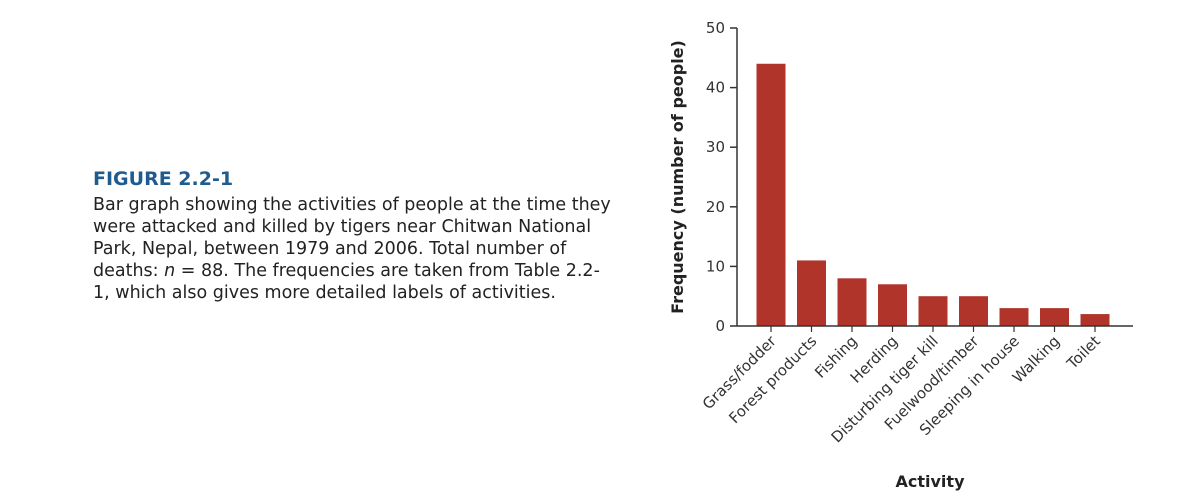 This screenshot has height=500, width=1200. I want to click on x-axis-title: Activity, so click(931, 481).